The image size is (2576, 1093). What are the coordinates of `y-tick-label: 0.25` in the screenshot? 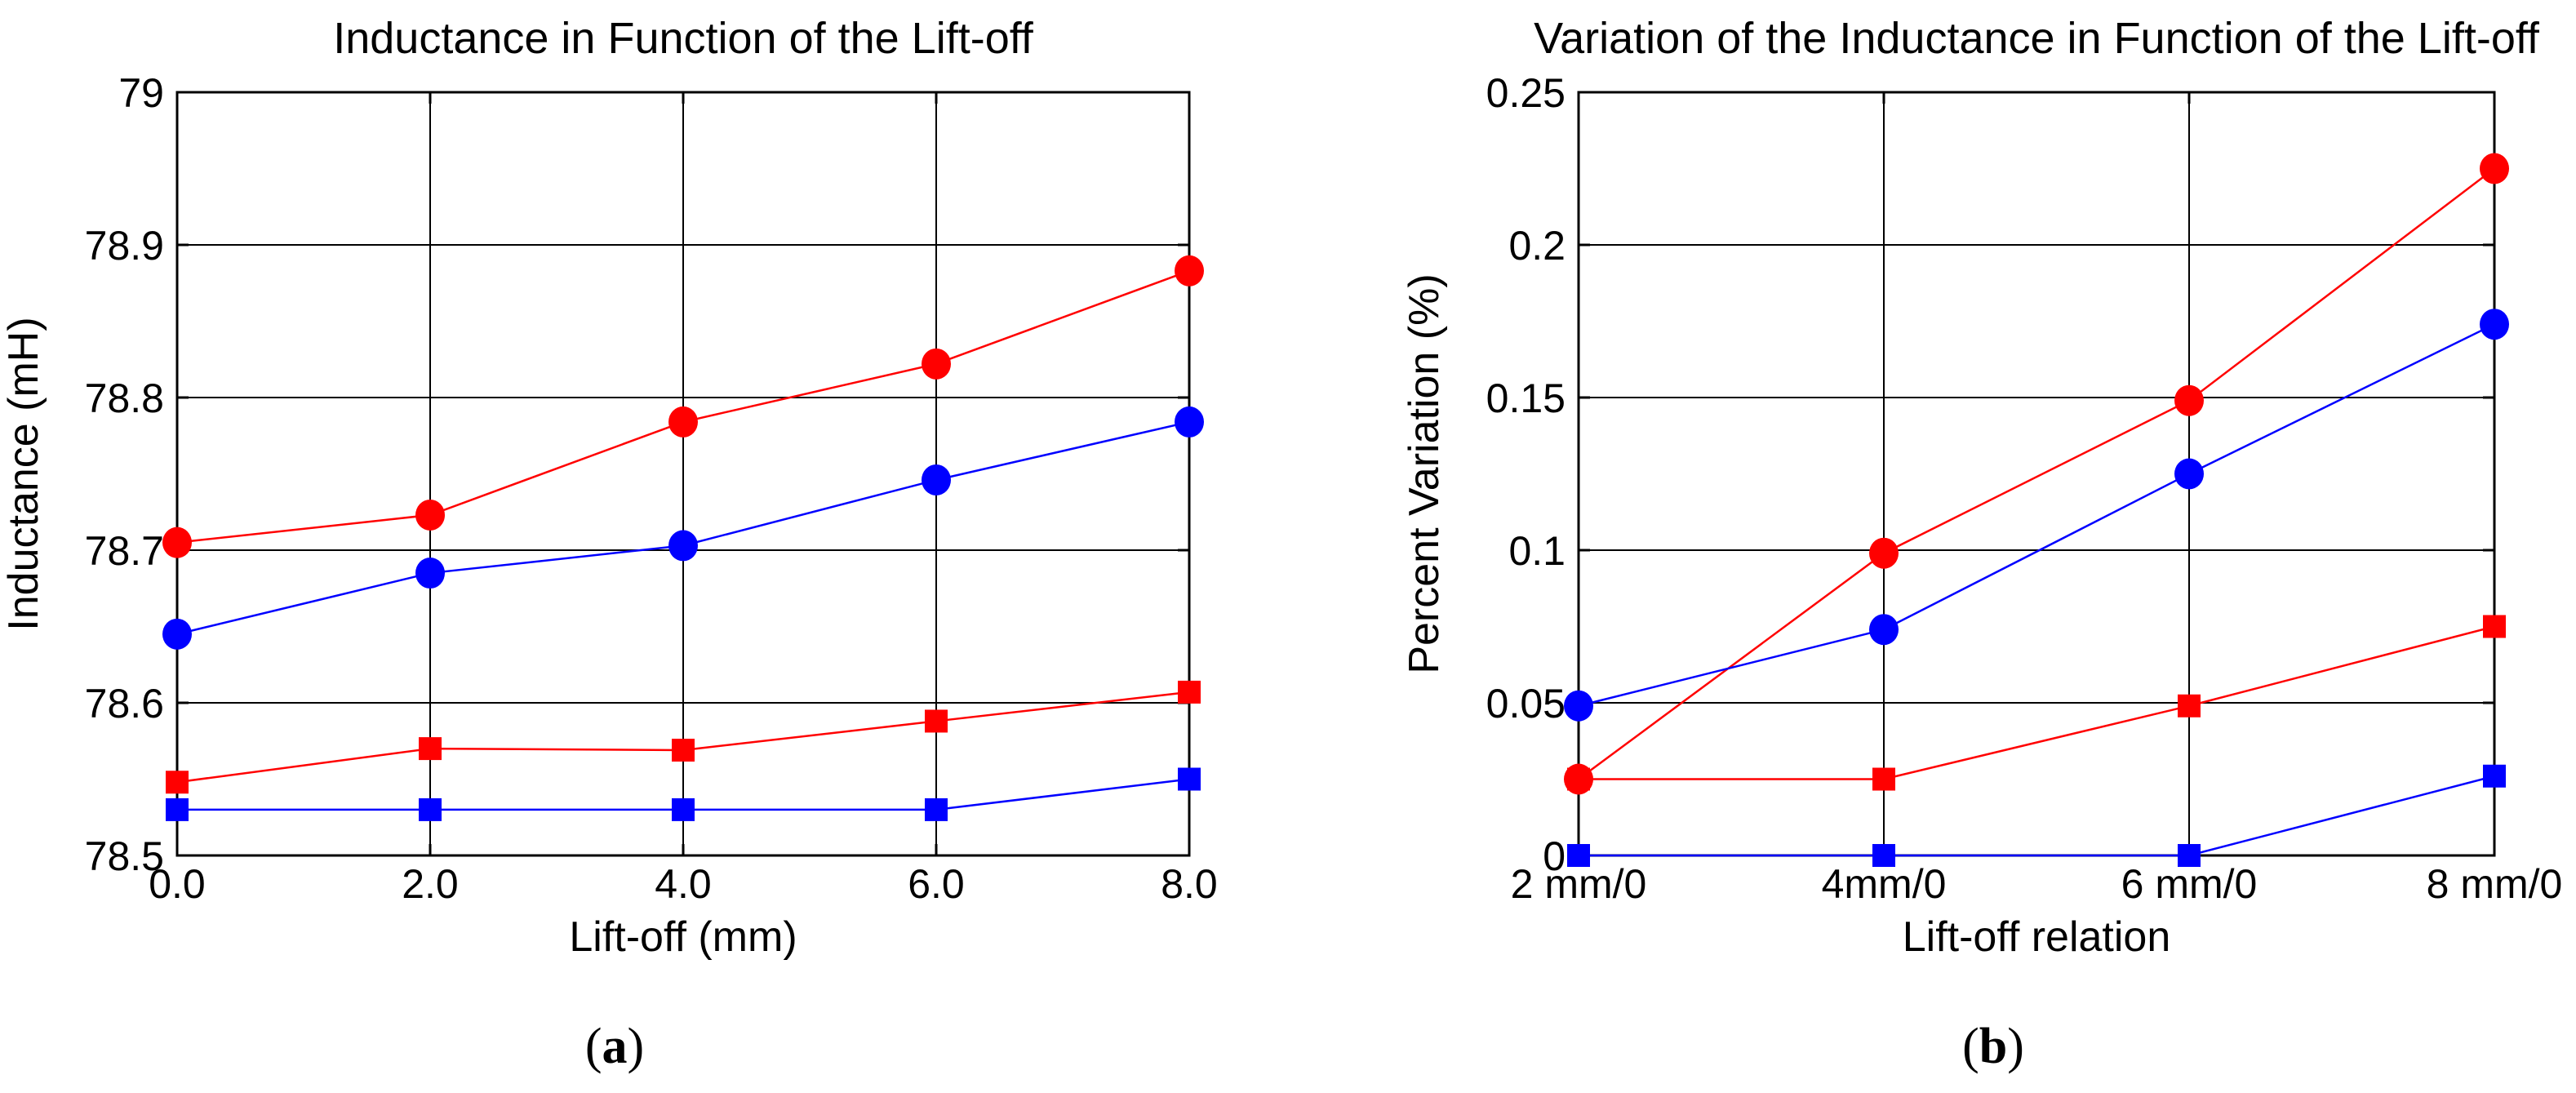 It's located at (1526, 93).